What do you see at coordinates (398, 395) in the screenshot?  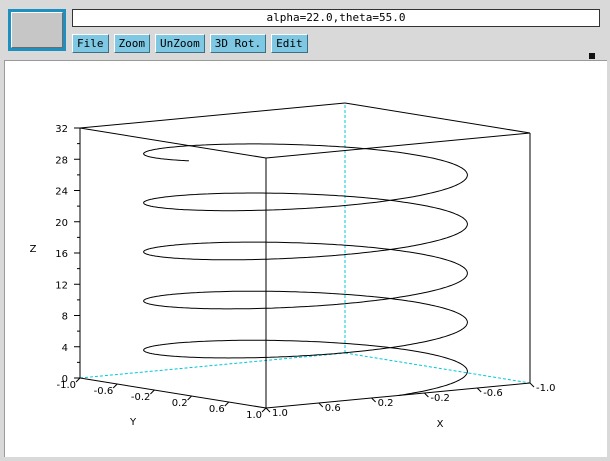 I see `x-axis-line` at bounding box center [398, 395].